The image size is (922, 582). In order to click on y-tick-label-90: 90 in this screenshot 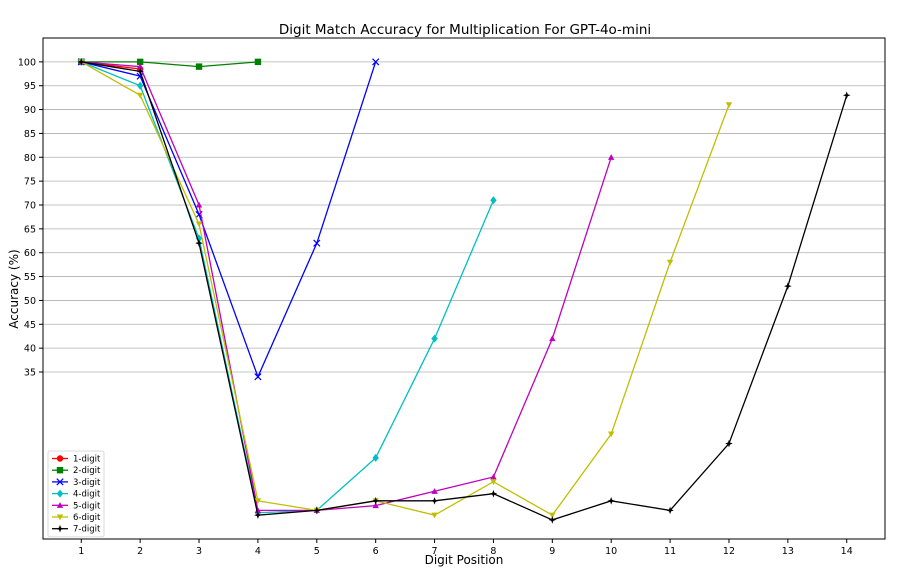, I will do `click(30, 110)`.